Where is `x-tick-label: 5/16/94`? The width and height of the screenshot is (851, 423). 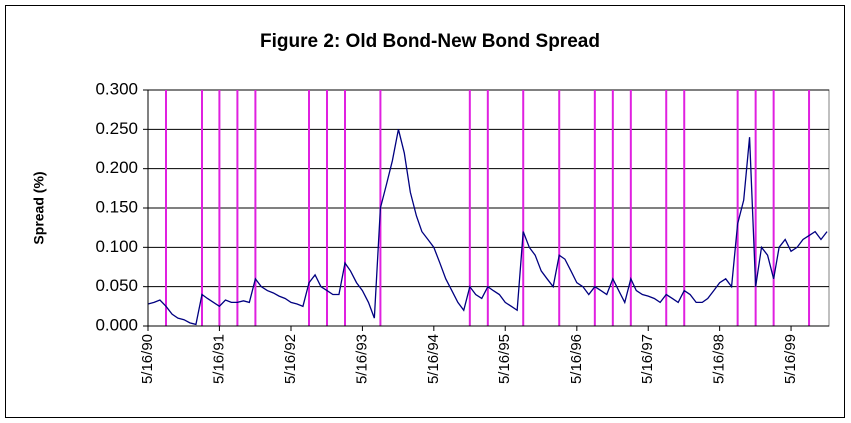
x-tick-label: 5/16/94 is located at coordinates (433, 359).